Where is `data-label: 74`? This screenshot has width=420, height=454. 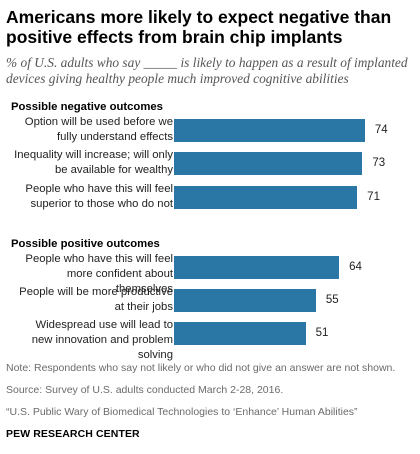 data-label: 74 is located at coordinates (381, 130).